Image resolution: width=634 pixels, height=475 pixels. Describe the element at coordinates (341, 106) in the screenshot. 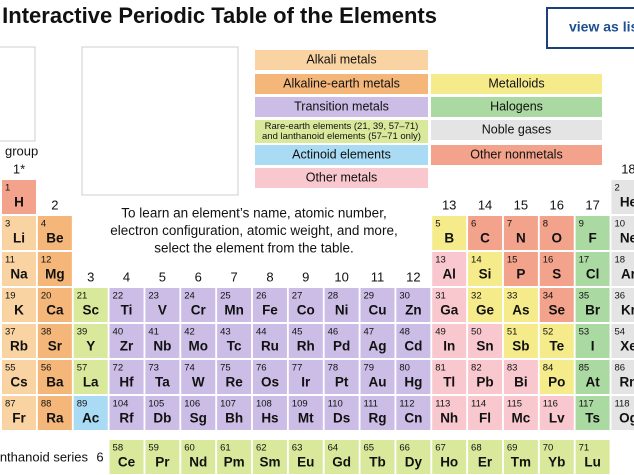

I see `legend-label: Transition metals` at that location.